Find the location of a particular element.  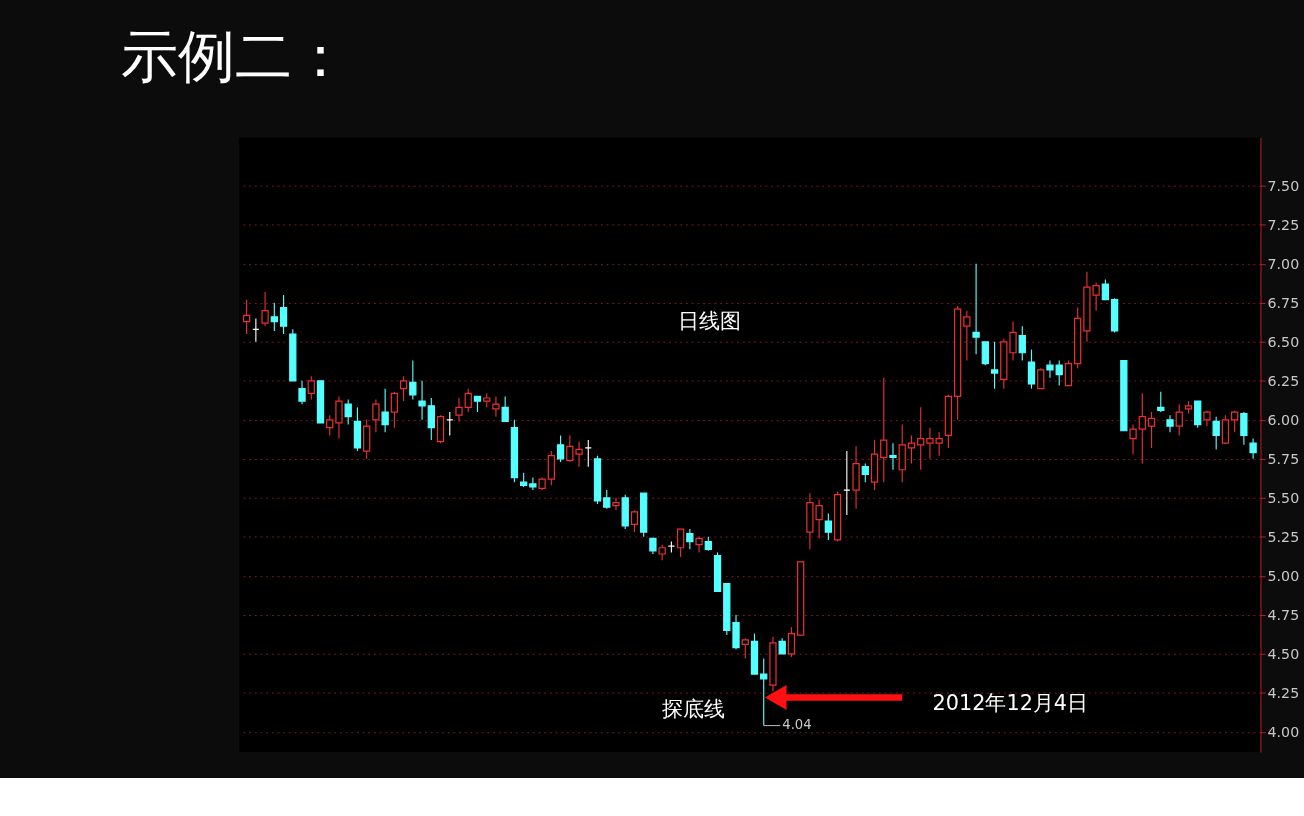

annotation: 2012年12月4日 is located at coordinates (1010, 702).